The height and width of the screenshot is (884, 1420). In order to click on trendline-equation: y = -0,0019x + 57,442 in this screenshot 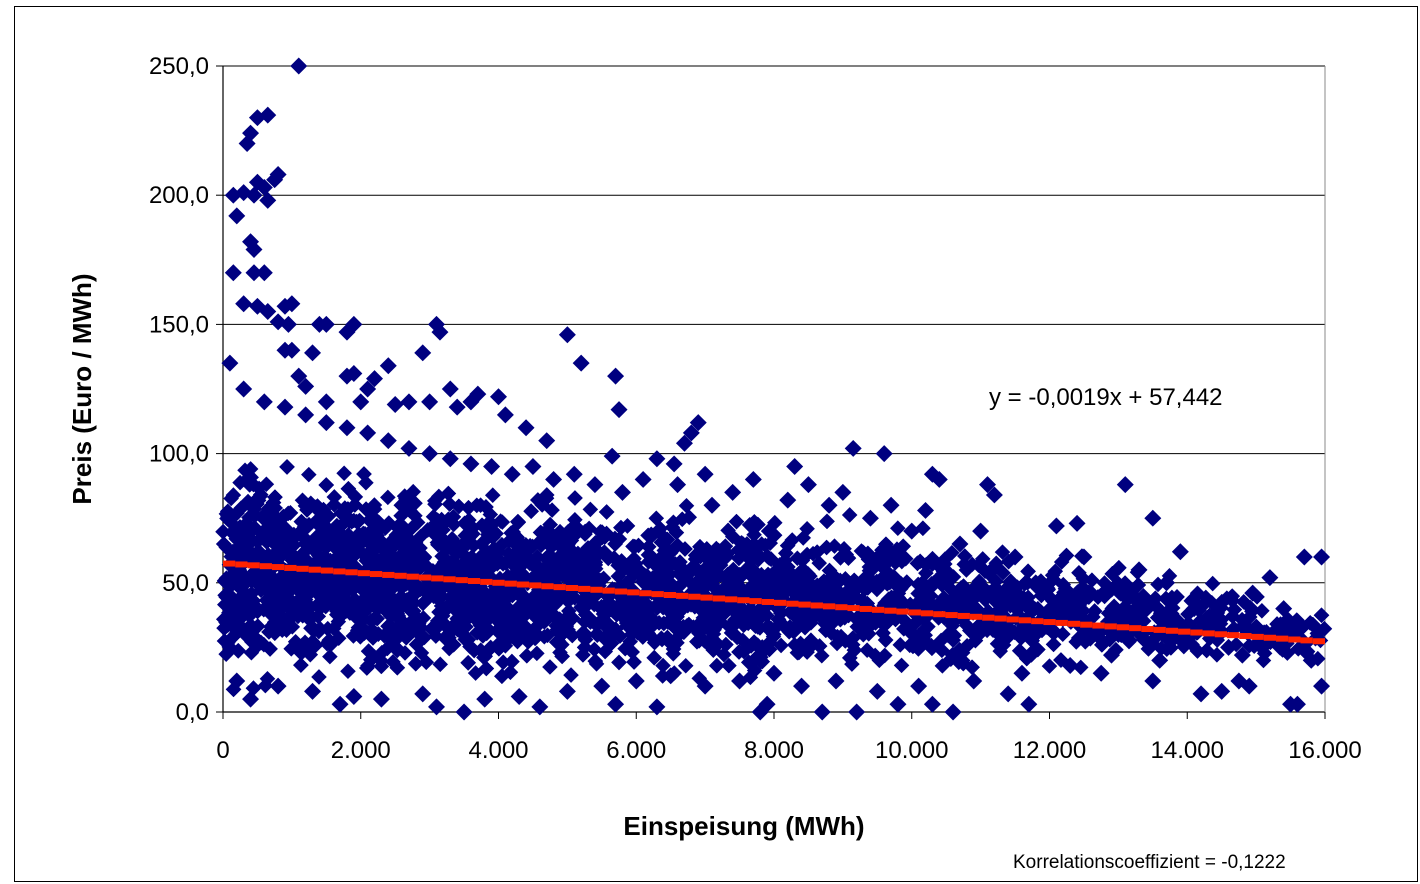, I will do `click(1106, 397)`.